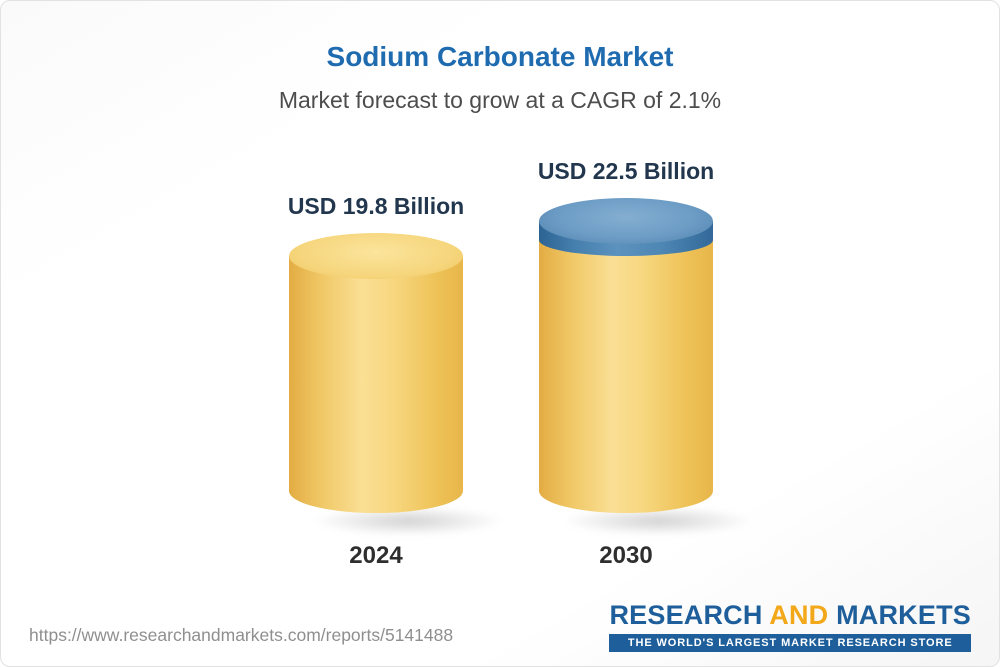 The width and height of the screenshot is (1000, 667). I want to click on chart-title: Sodium Carbonate Market, so click(500, 56).